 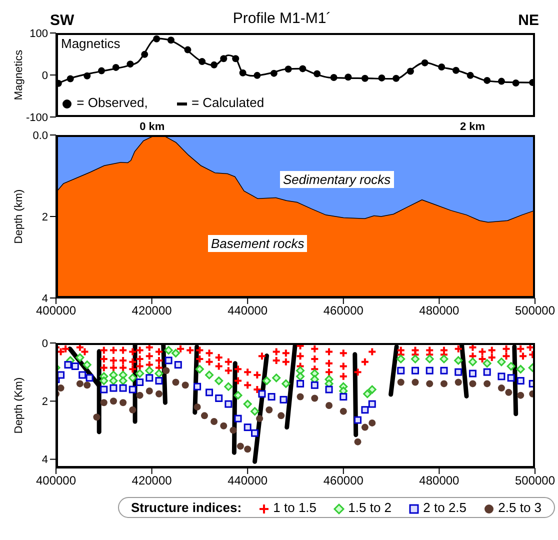 I want to click on y-tick-label: 0.0, so click(x=40, y=136).